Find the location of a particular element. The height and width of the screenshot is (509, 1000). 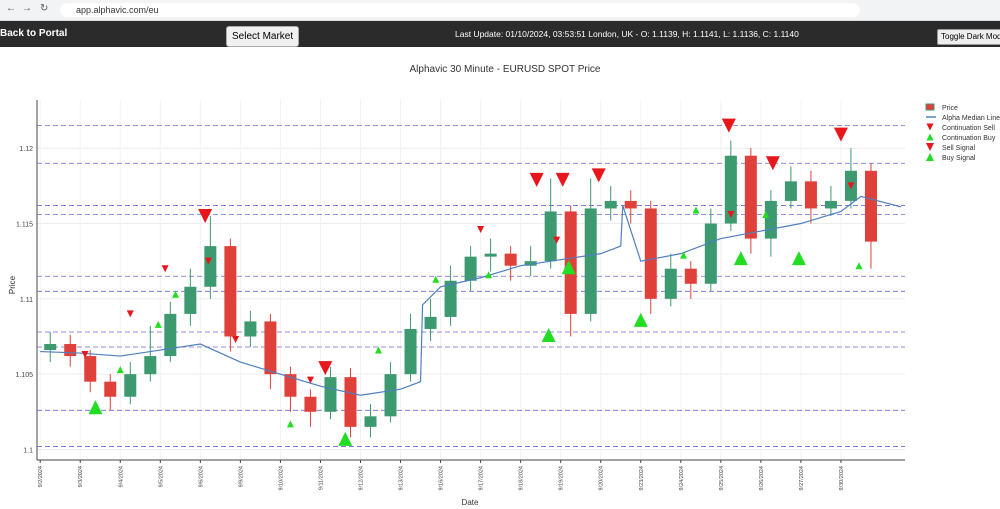

x-tick-label: 9/23/2024 is located at coordinates (642, 478).